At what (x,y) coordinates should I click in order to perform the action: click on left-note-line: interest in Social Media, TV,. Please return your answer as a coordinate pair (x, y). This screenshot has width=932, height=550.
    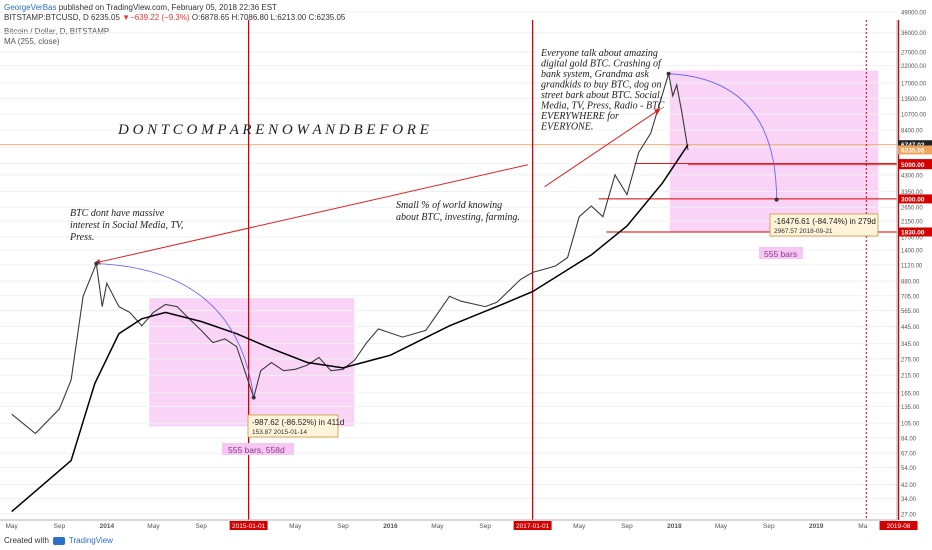
    Looking at the image, I should click on (127, 225).